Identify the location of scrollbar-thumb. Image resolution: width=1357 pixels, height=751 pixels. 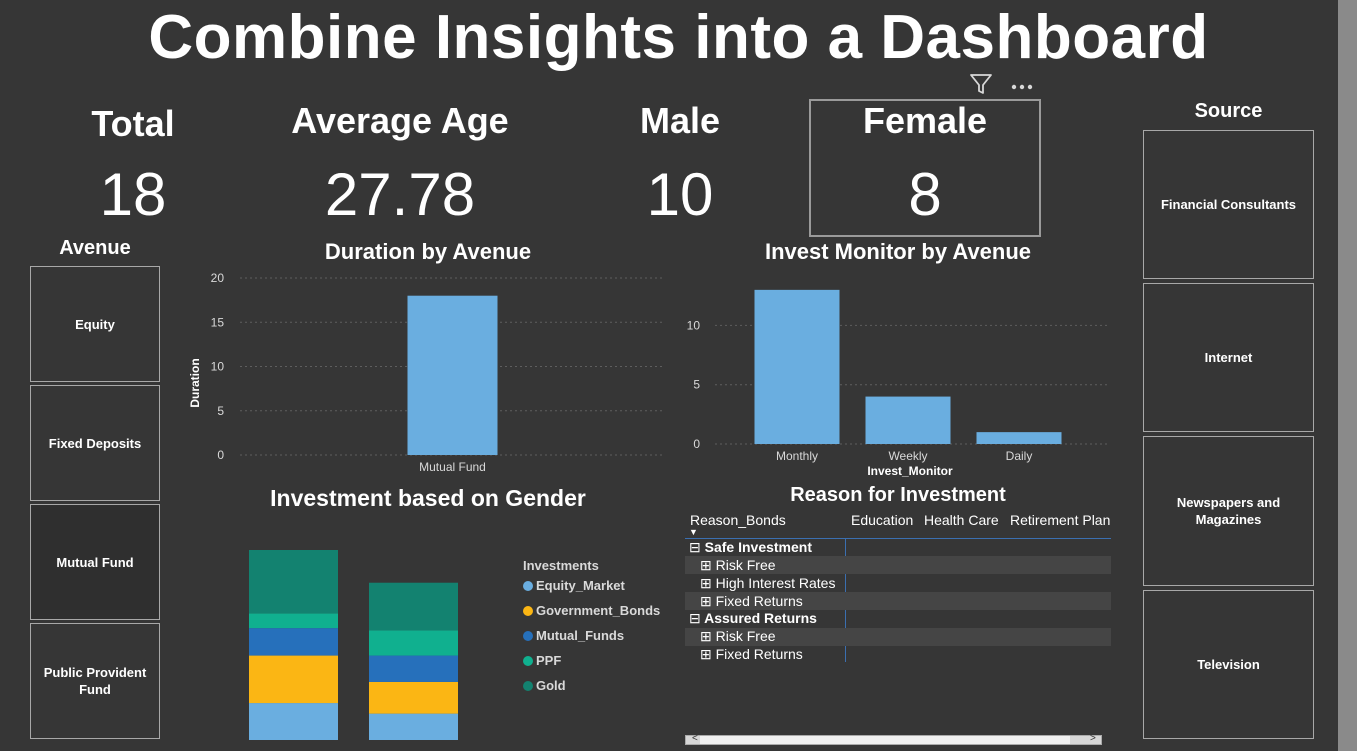
(885, 740).